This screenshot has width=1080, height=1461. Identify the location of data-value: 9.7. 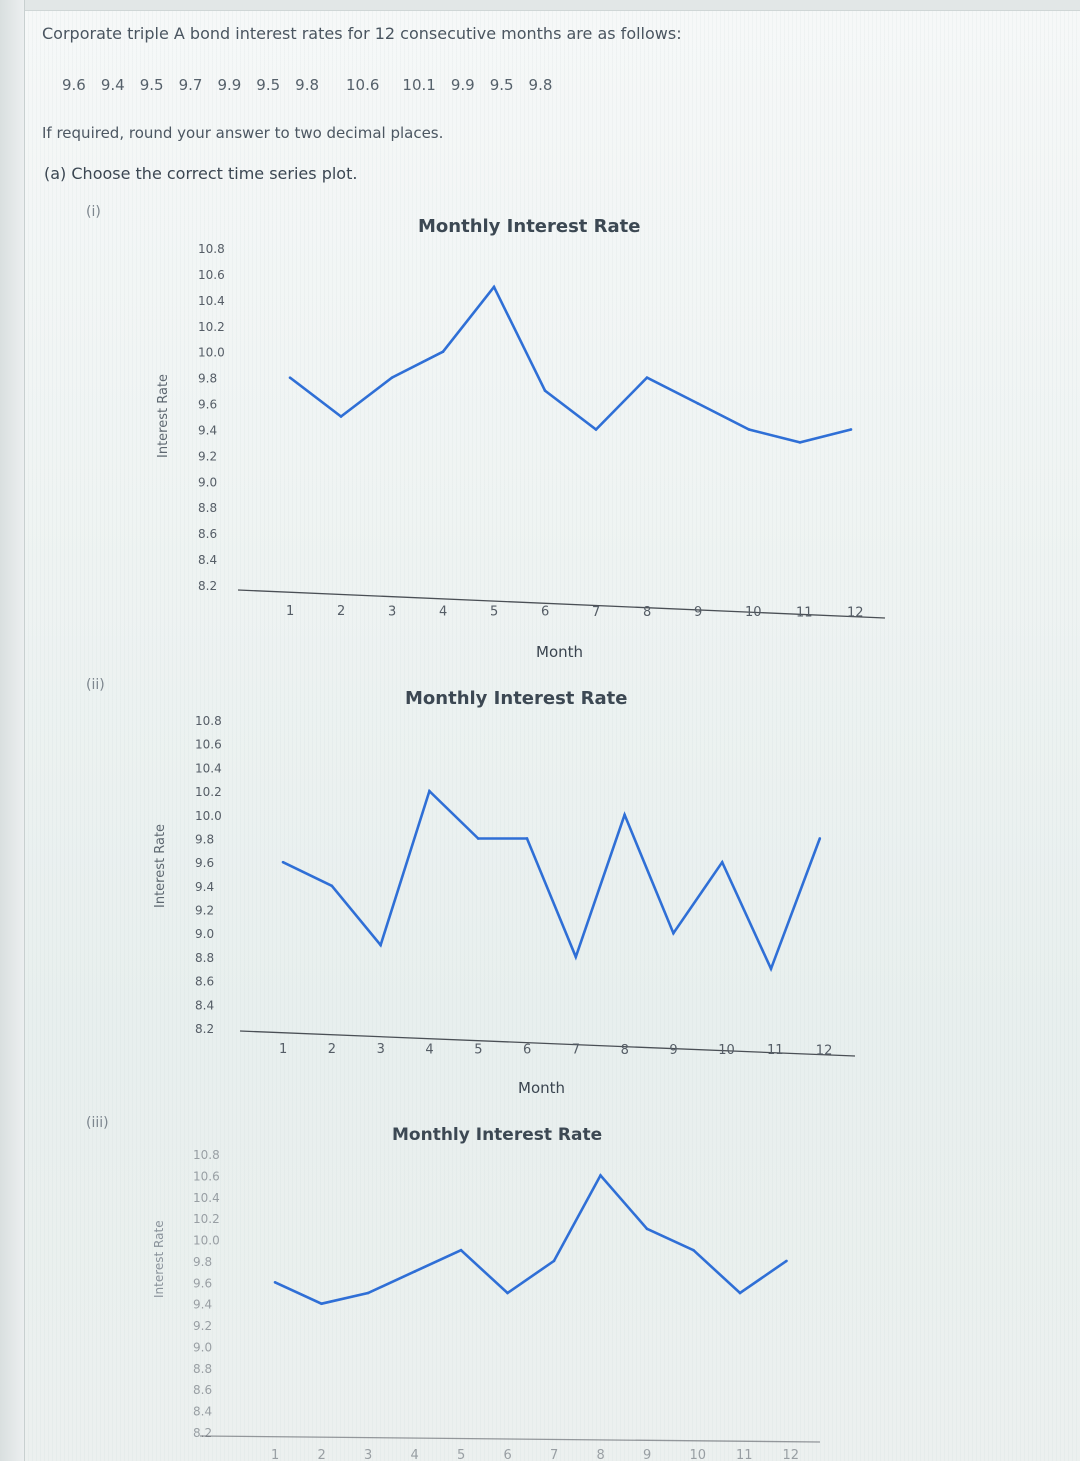
(190, 85).